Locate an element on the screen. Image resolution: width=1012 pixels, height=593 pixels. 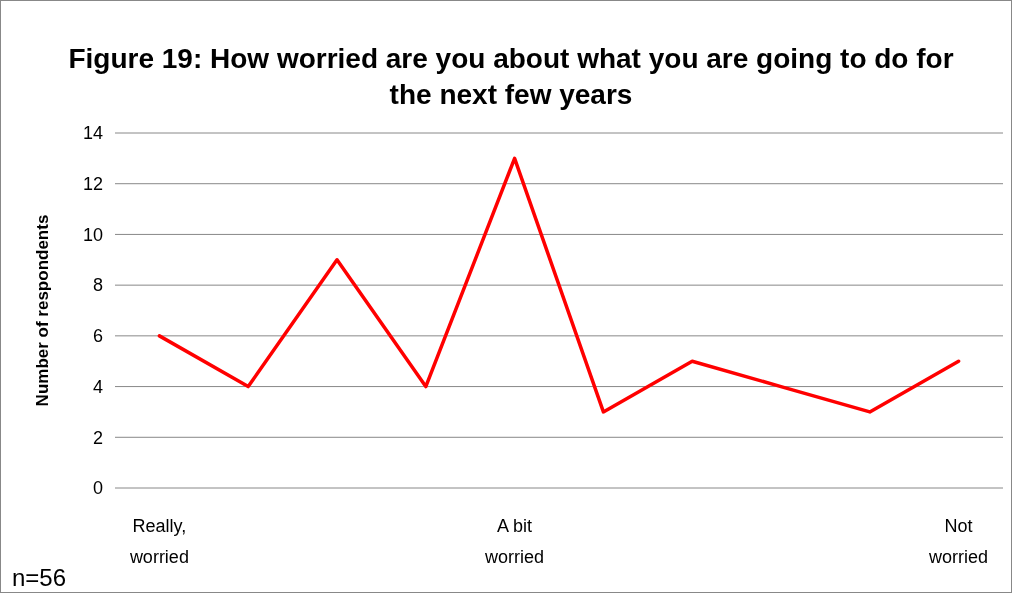
x-tick-label: Really, worried is located at coordinates (158, 541).